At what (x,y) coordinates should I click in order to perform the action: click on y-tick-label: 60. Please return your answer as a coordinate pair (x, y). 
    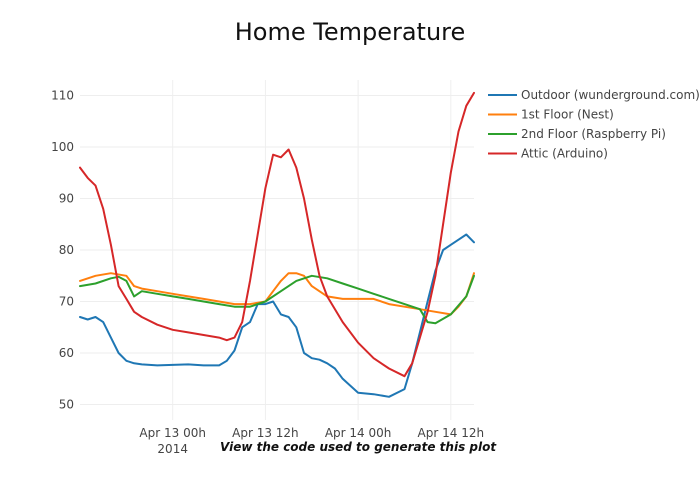
    Looking at the image, I should click on (66, 353).